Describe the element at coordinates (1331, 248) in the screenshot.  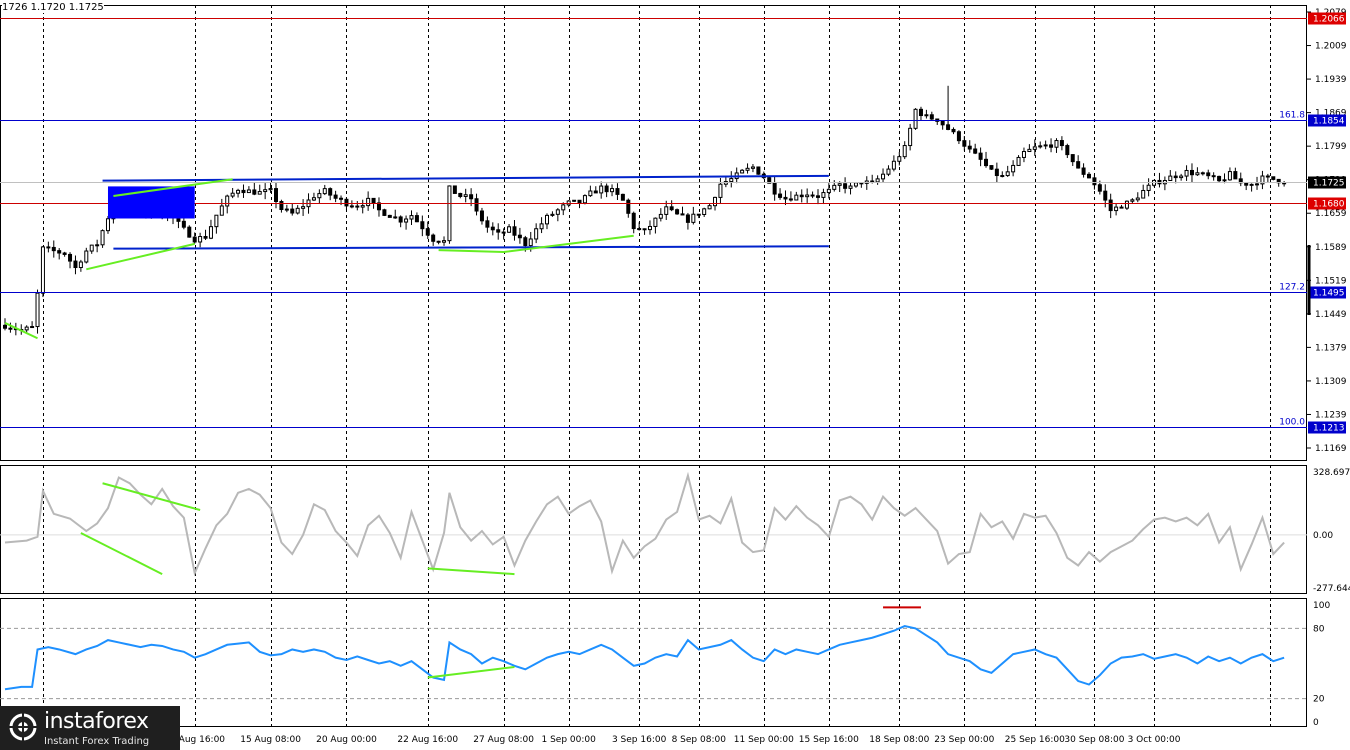
I see `y-tick-label: 1.1589` at that location.